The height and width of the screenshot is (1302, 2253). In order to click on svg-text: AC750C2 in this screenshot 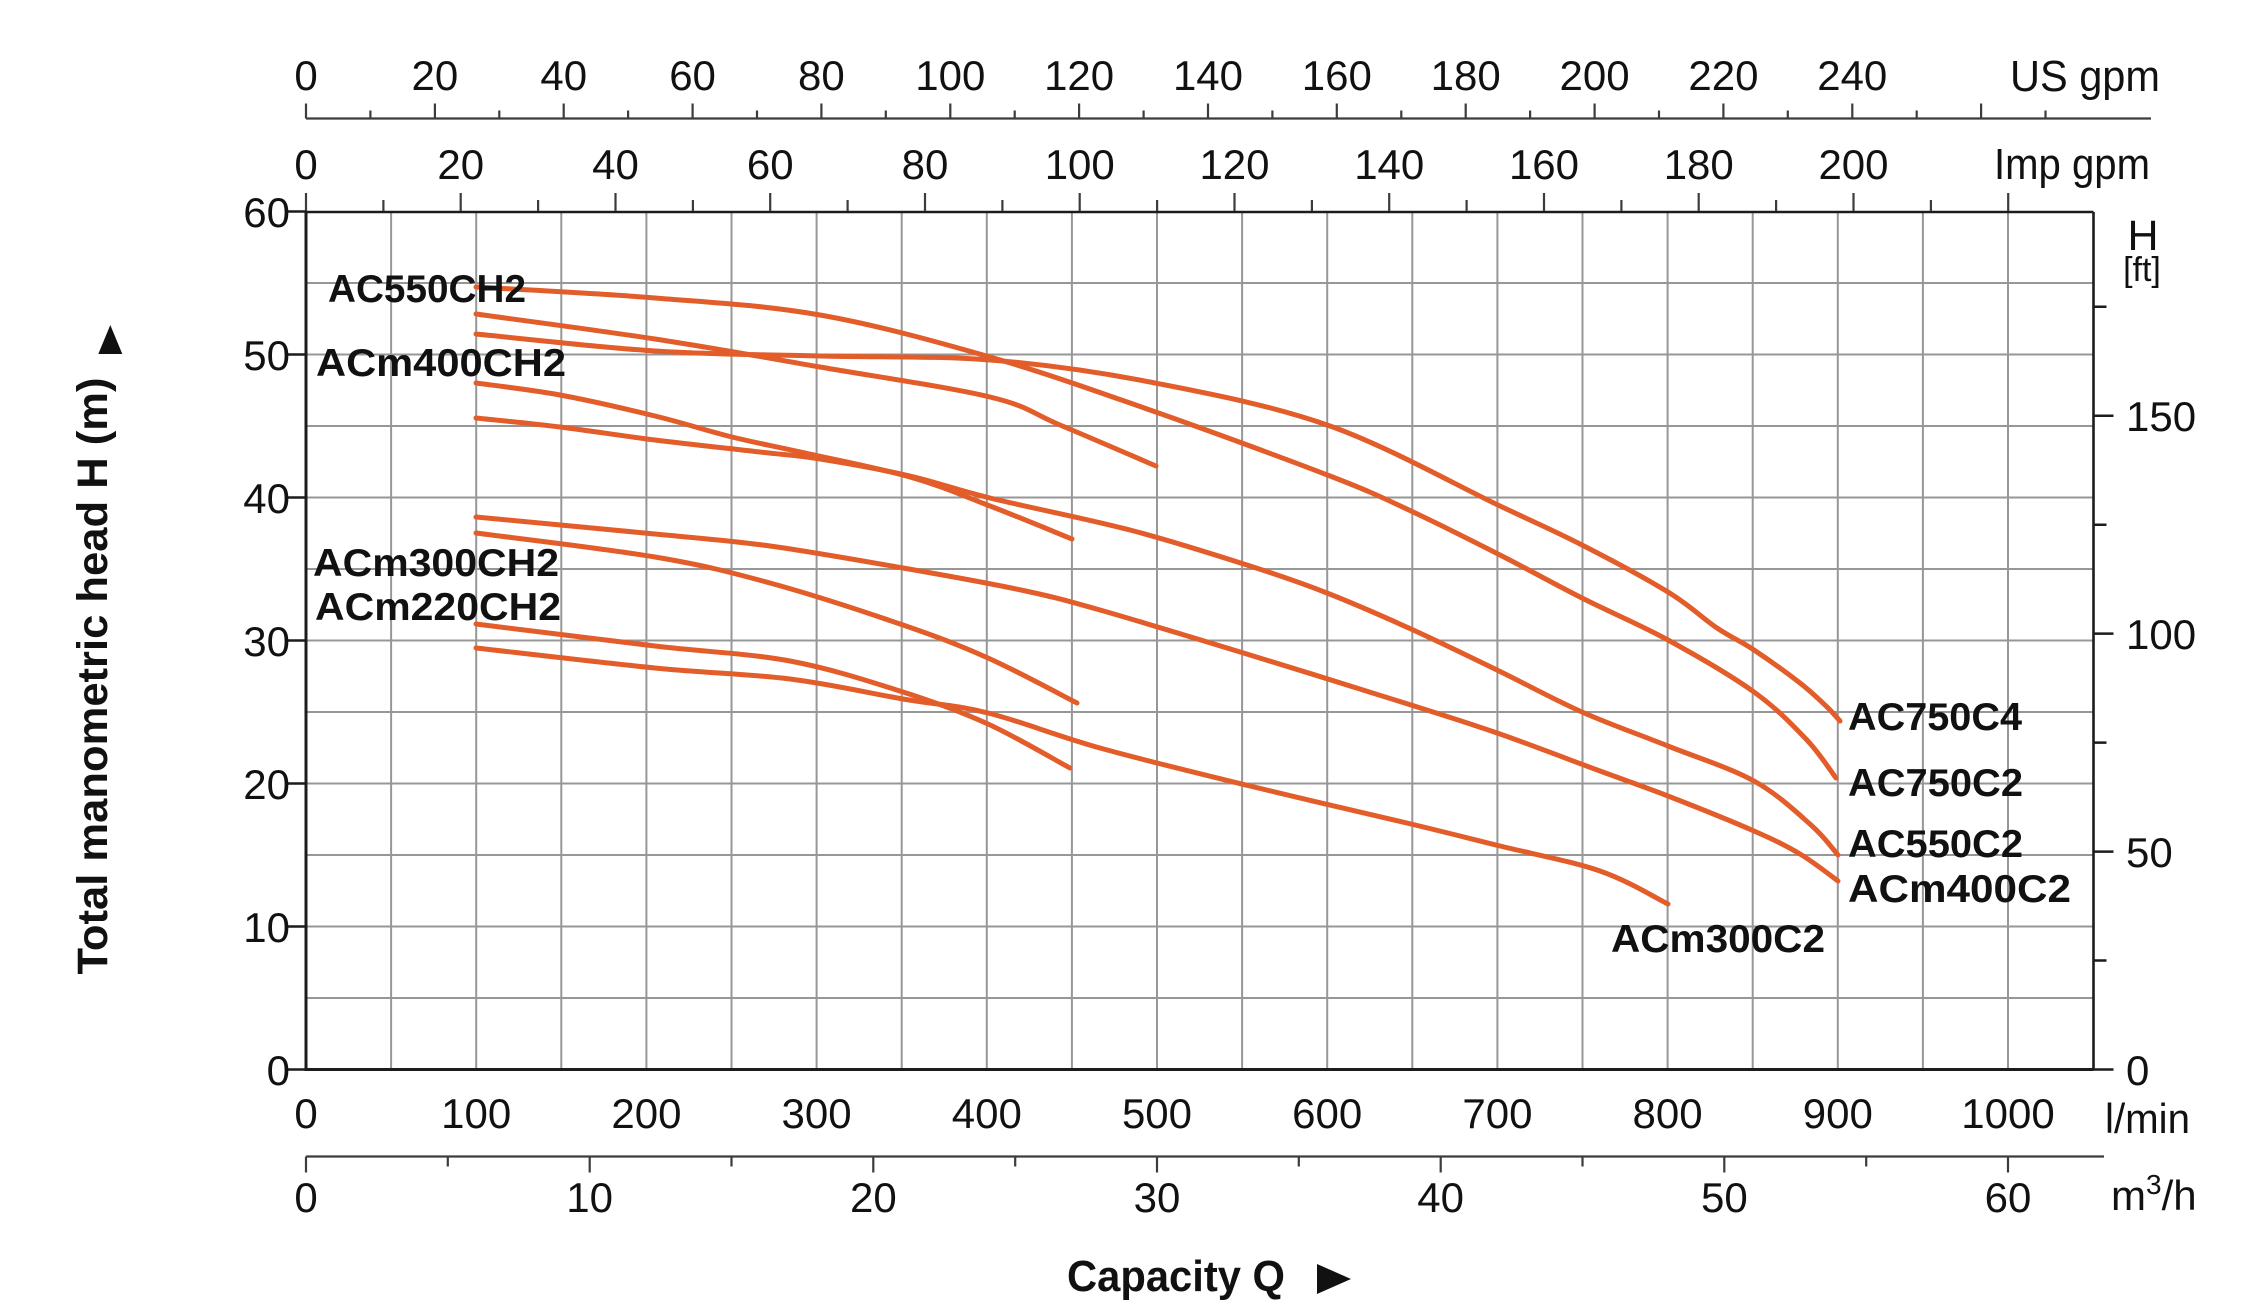, I will do `click(1935, 783)`.